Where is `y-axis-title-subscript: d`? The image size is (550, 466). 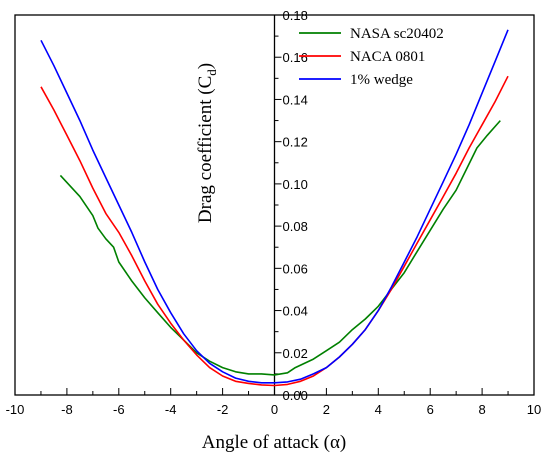
y-axis-title-subscript: d is located at coordinates (211, 72).